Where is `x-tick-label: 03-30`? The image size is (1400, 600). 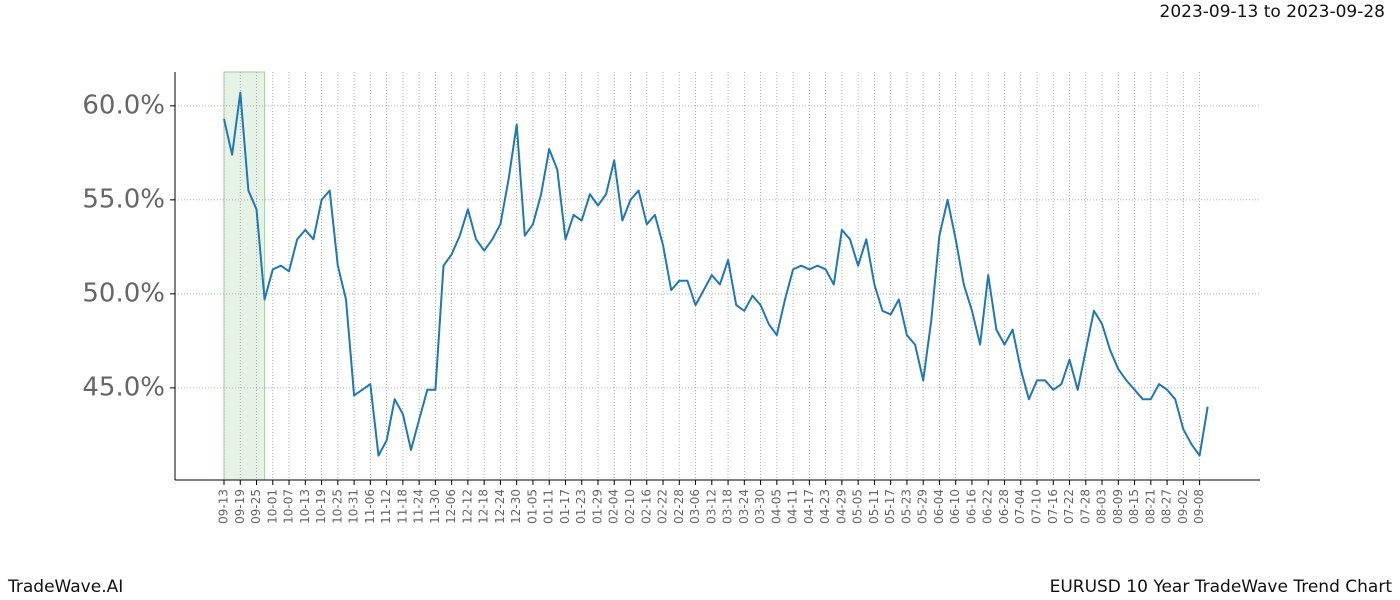
x-tick-label: 03-30 is located at coordinates (760, 506).